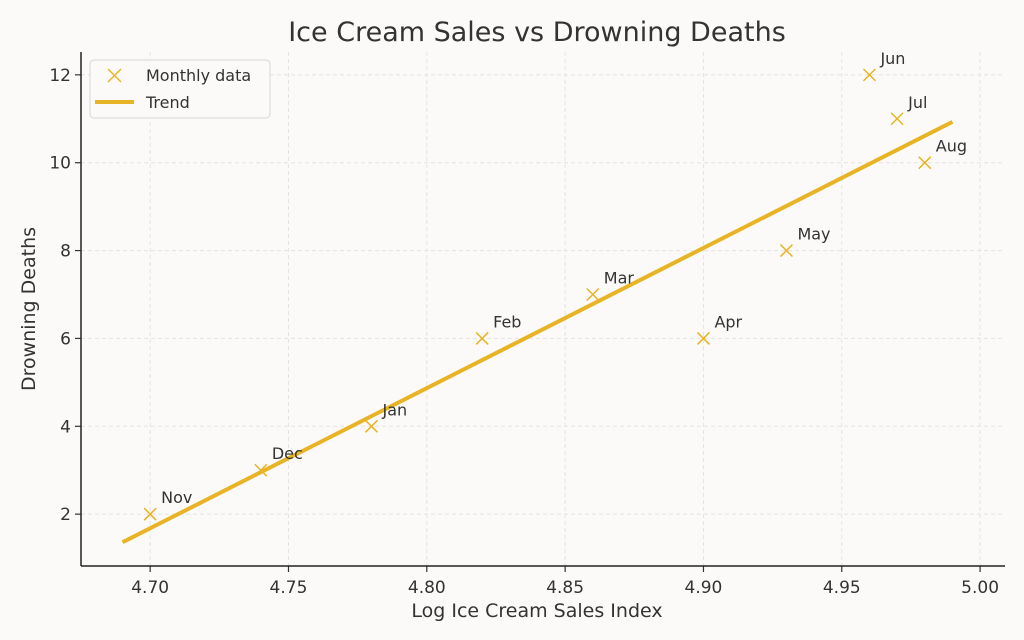 This screenshot has width=1024, height=640. Describe the element at coordinates (371, 426) in the screenshot. I see `data-point-jan` at that location.